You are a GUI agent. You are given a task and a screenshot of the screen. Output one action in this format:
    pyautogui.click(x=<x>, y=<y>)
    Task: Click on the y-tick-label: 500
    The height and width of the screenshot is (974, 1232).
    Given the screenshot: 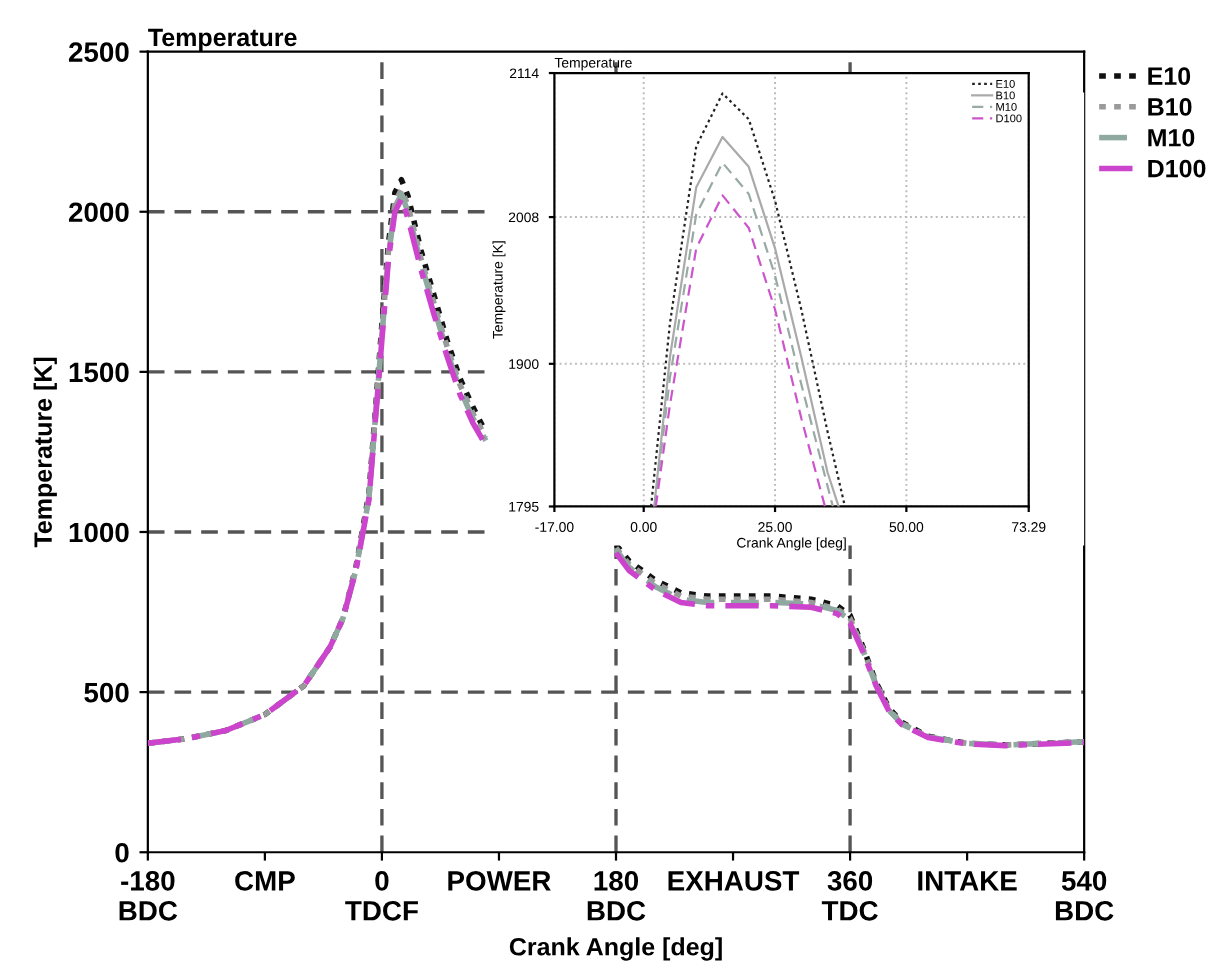 What is the action you would take?
    pyautogui.click(x=106, y=692)
    